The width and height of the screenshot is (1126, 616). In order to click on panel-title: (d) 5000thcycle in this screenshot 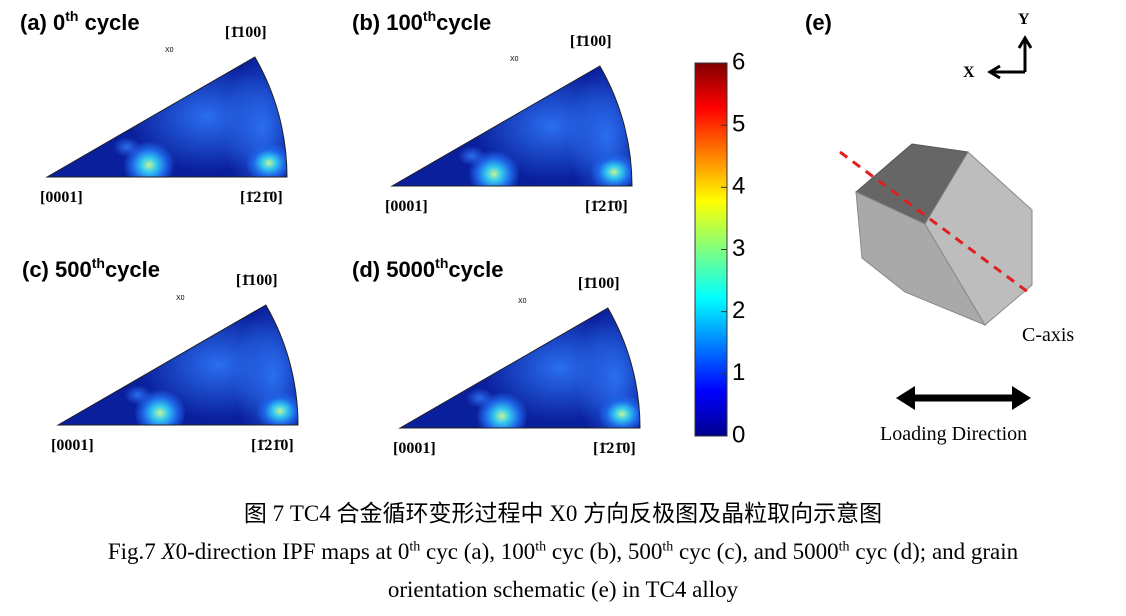, I will do `click(427, 268)`.